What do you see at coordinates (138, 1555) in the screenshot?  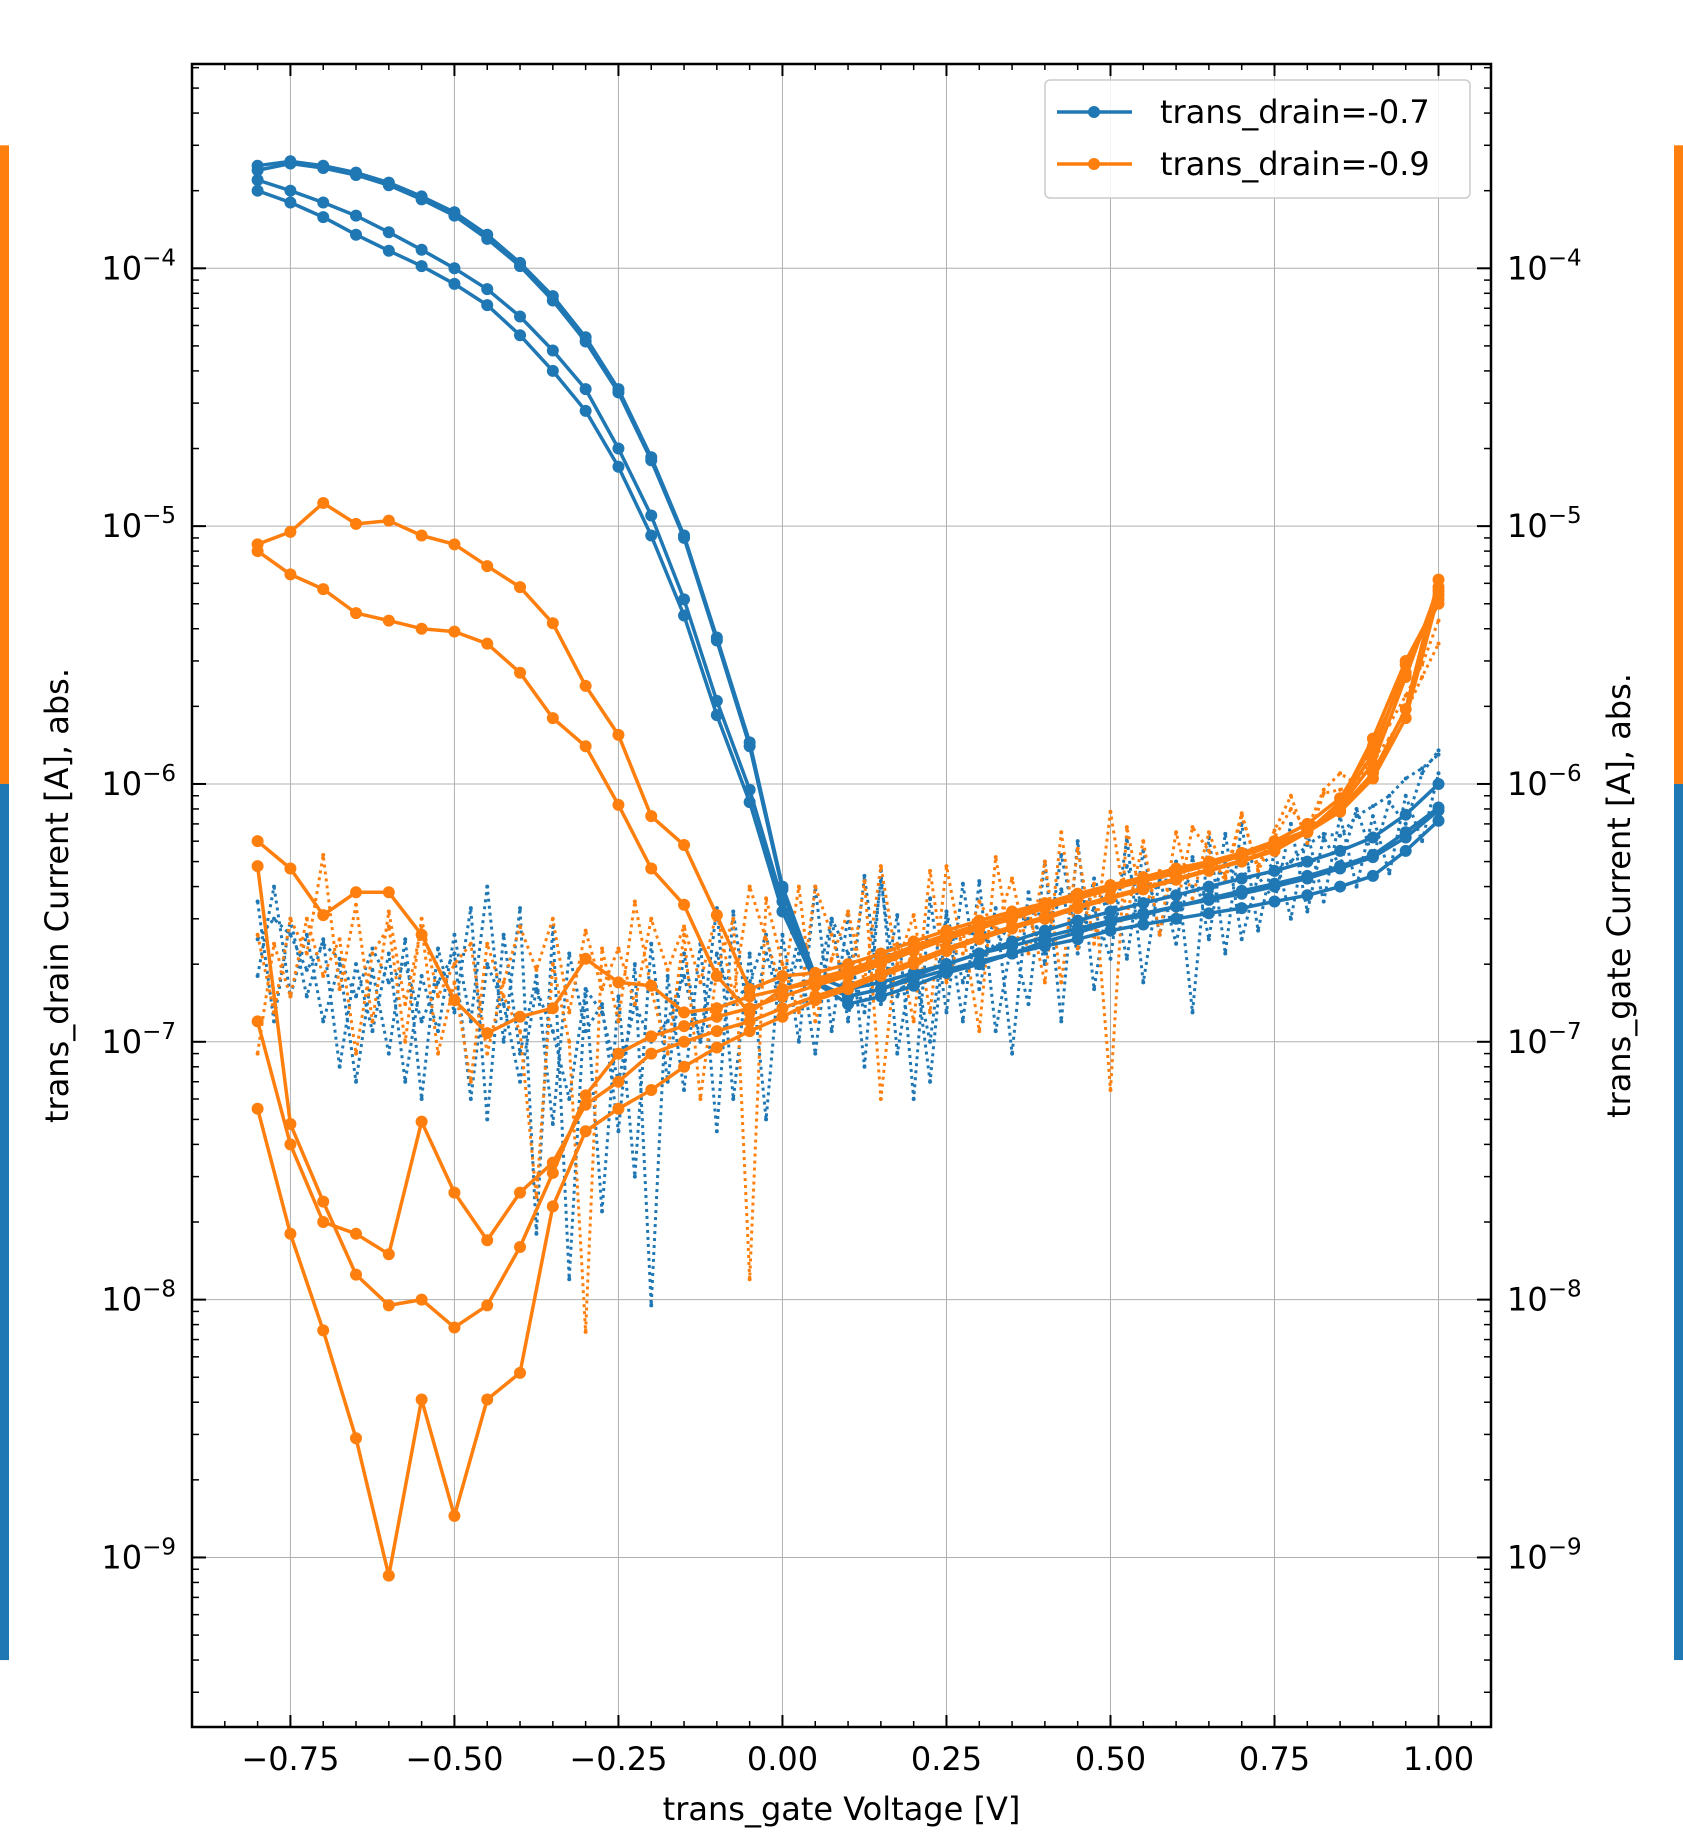 I see `y-tick-label-left: 10⁻⁹` at bounding box center [138, 1555].